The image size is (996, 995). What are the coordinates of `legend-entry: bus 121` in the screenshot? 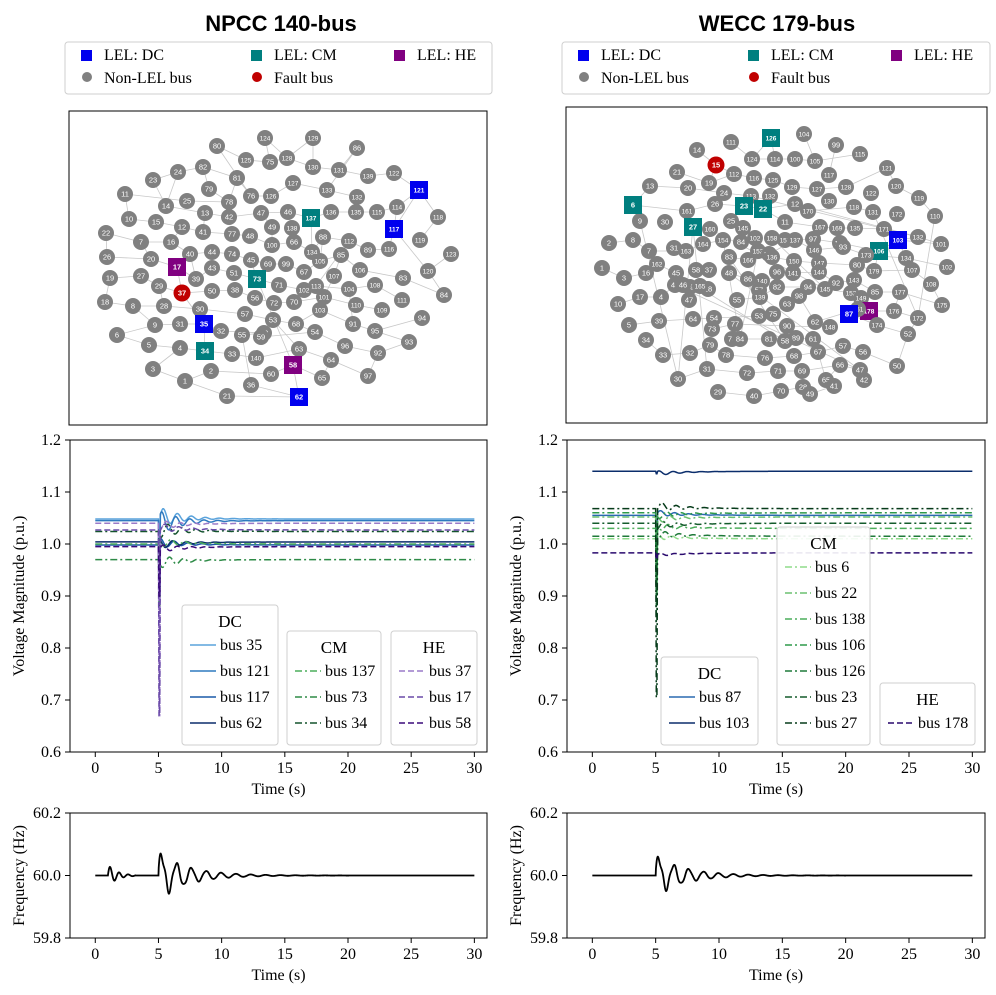 It's located at (245, 671).